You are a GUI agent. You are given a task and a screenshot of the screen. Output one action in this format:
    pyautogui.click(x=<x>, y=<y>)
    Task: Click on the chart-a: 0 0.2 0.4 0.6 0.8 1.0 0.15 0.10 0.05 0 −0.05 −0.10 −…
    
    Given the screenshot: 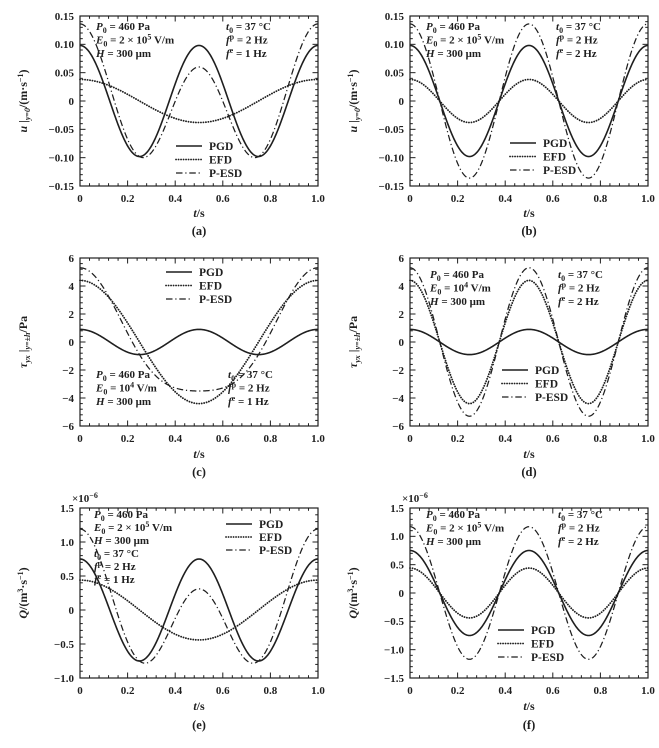 What is the action you would take?
    pyautogui.click(x=170, y=124)
    